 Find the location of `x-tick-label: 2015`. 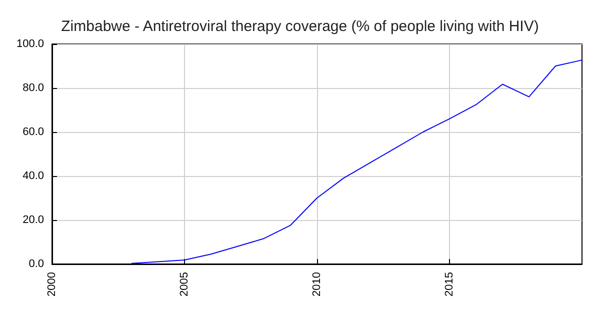

x-tick-label: 2015 is located at coordinates (450, 284).